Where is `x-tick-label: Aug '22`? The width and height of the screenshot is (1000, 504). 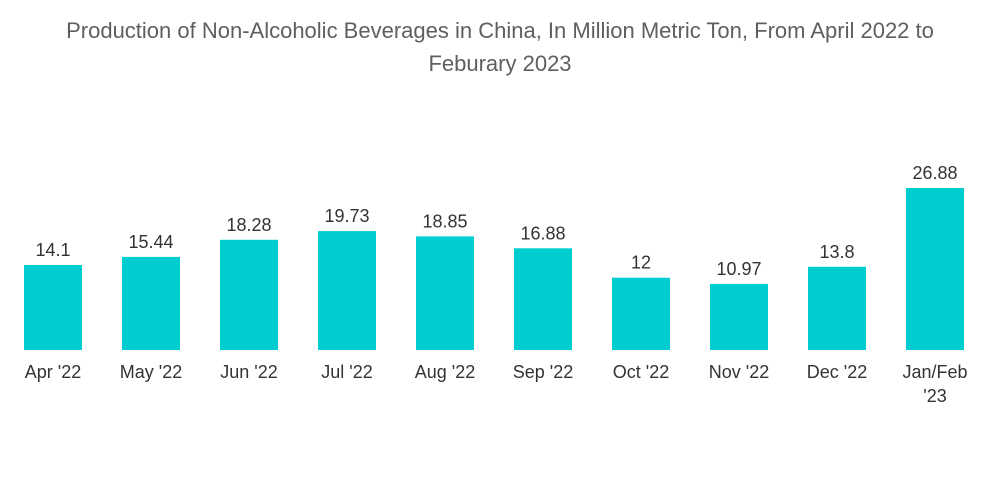 x-tick-label: Aug '22 is located at coordinates (445, 372).